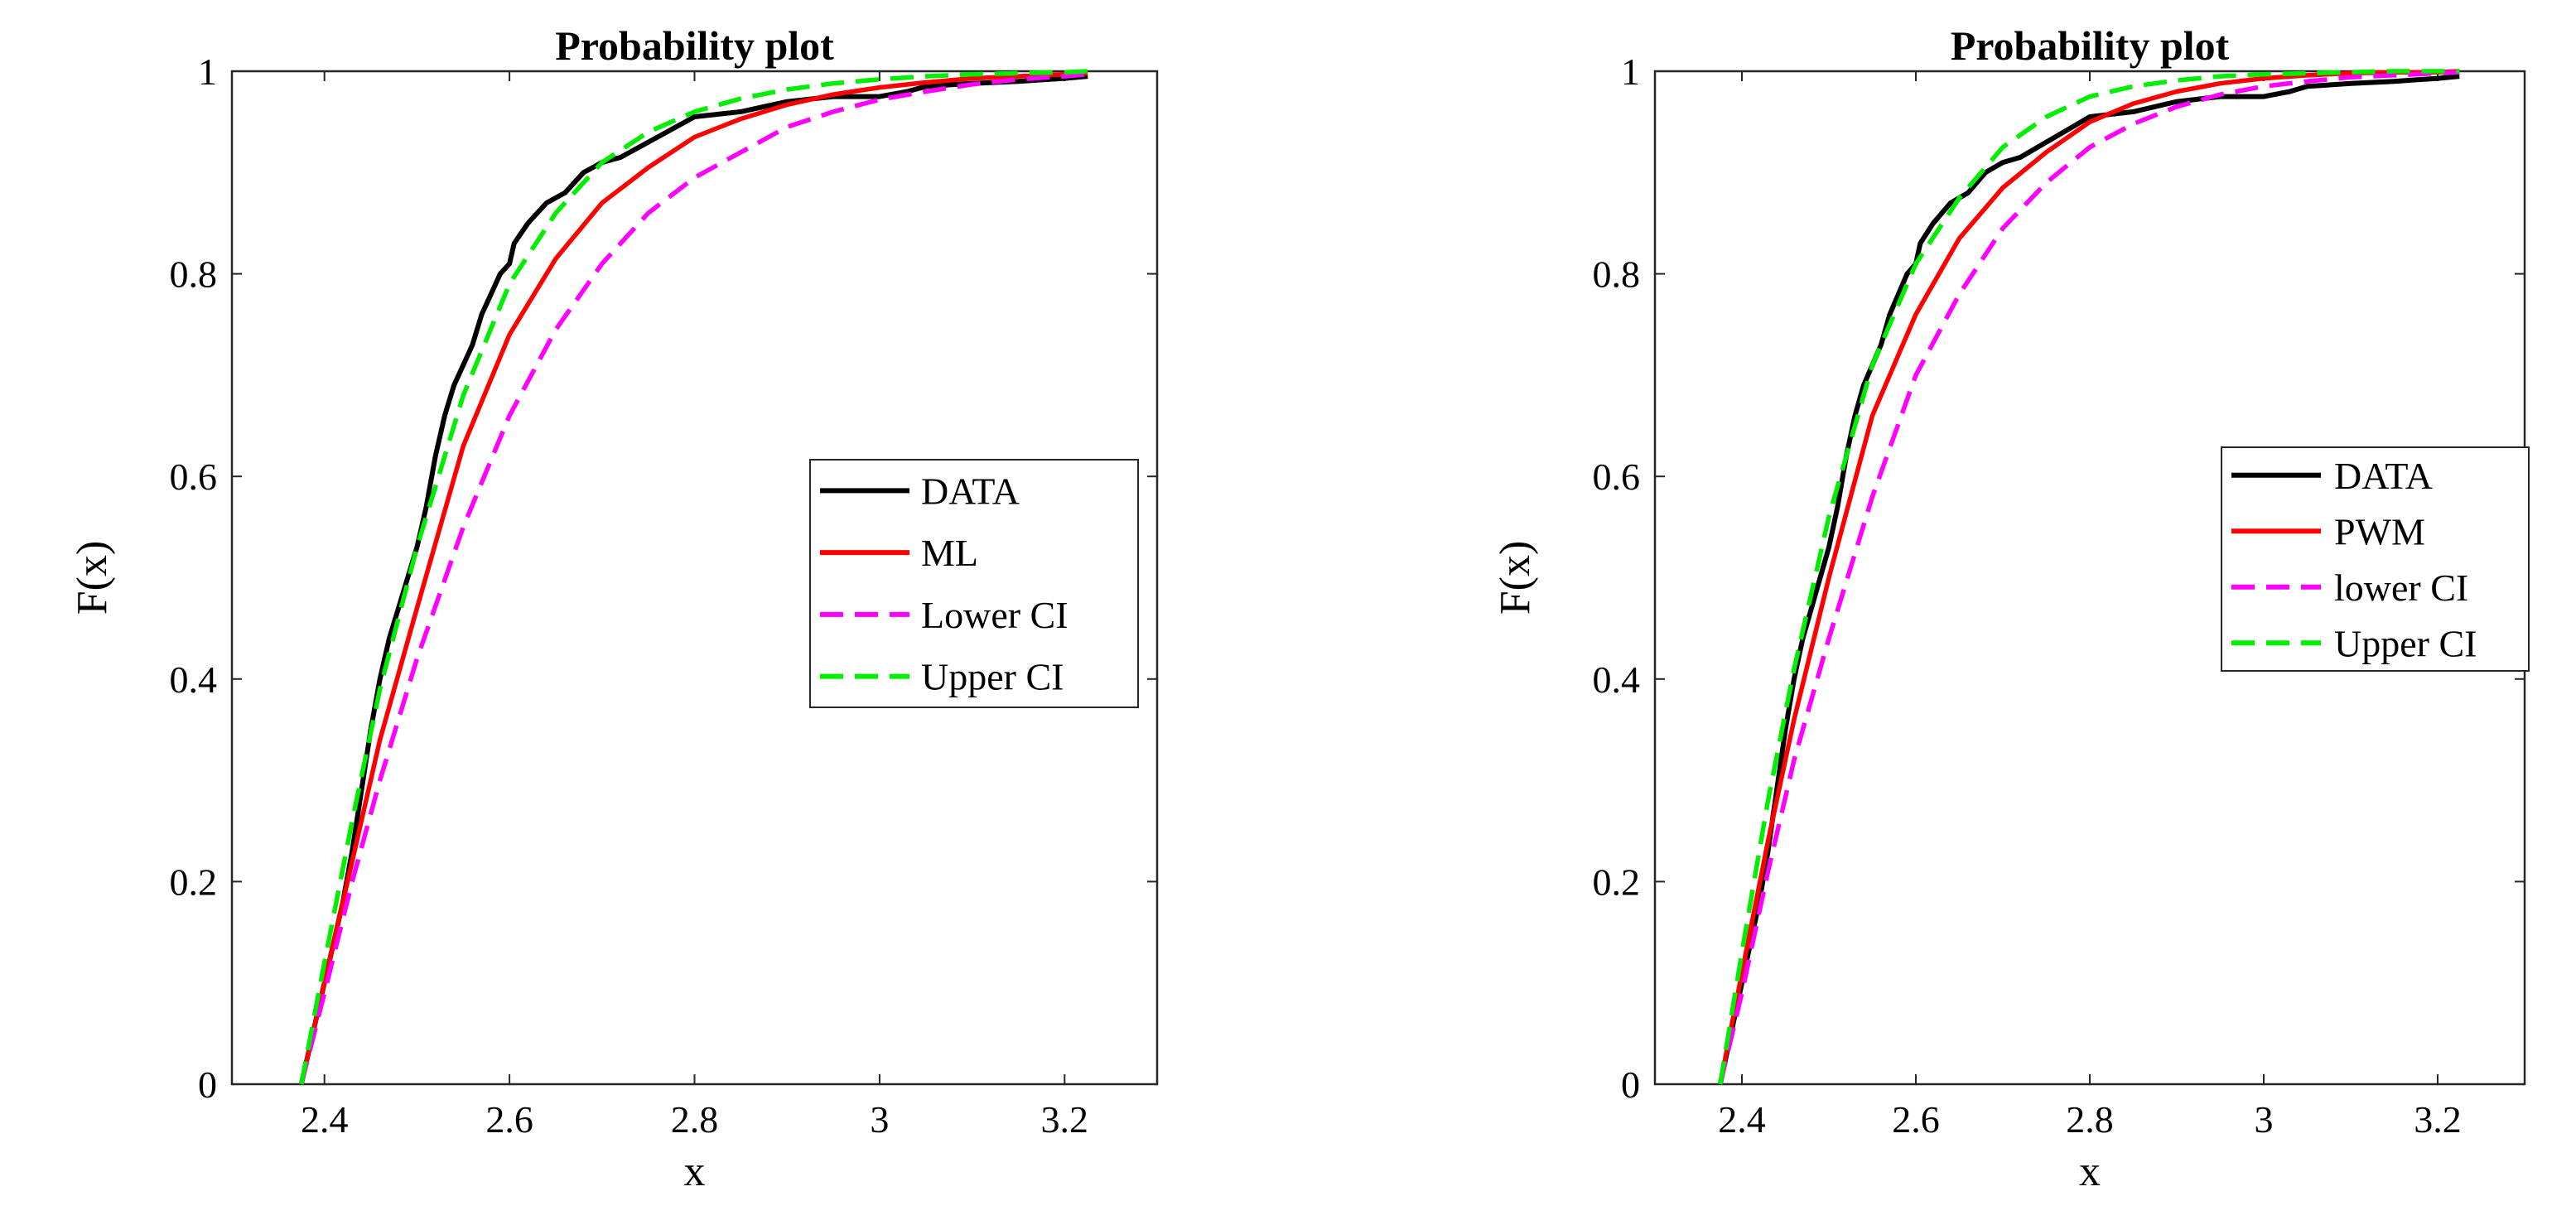 Image resolution: width=2576 pixels, height=1225 pixels. What do you see at coordinates (2401, 588) in the screenshot?
I see `legend-label: lower CI` at bounding box center [2401, 588].